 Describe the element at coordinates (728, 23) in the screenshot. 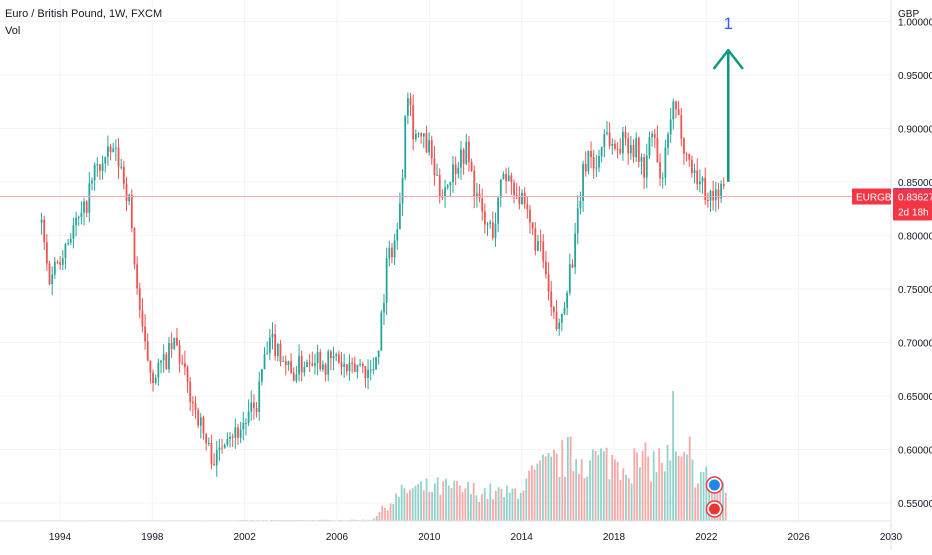

I see `annotation-label: 1` at that location.